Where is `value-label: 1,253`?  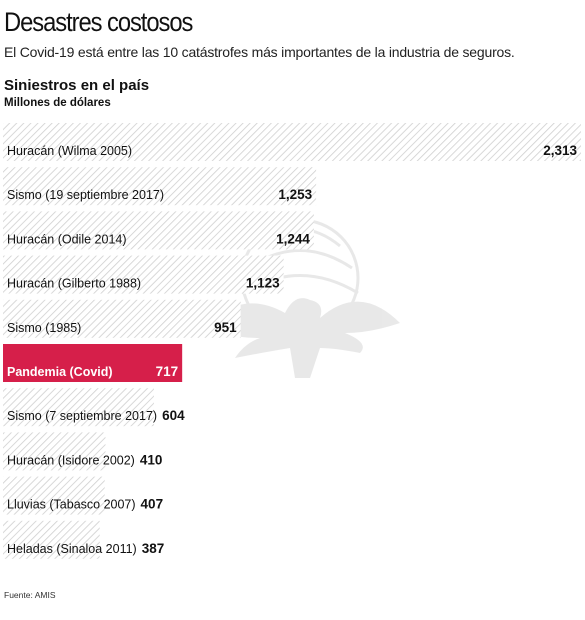 value-label: 1,253 is located at coordinates (295, 194).